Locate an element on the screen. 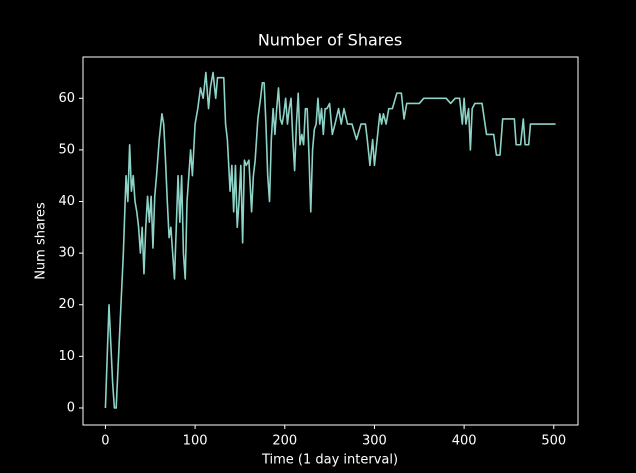  y-tick-label: 0 is located at coordinates (71, 407).